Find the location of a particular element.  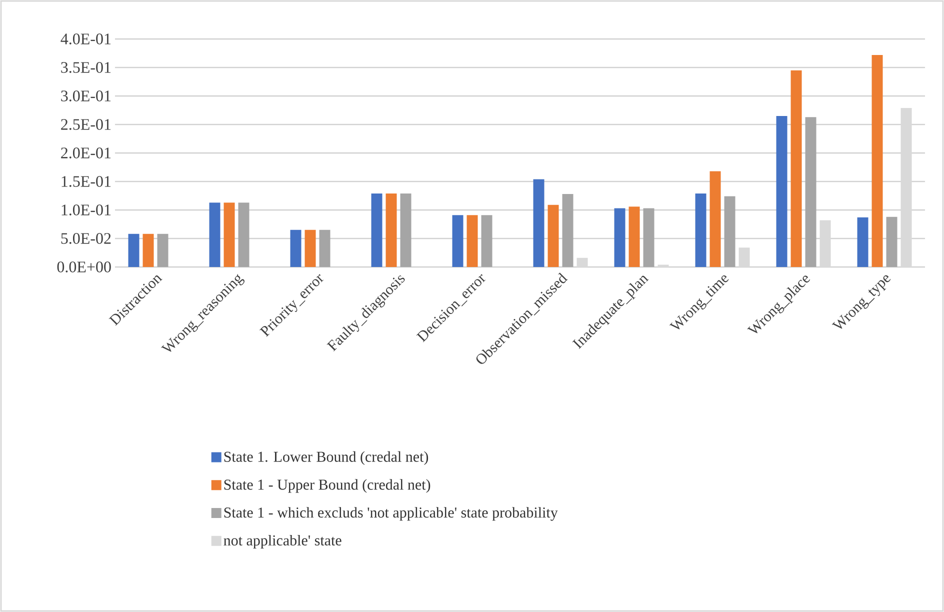

legend-label: not applicable' state is located at coordinates (283, 541).